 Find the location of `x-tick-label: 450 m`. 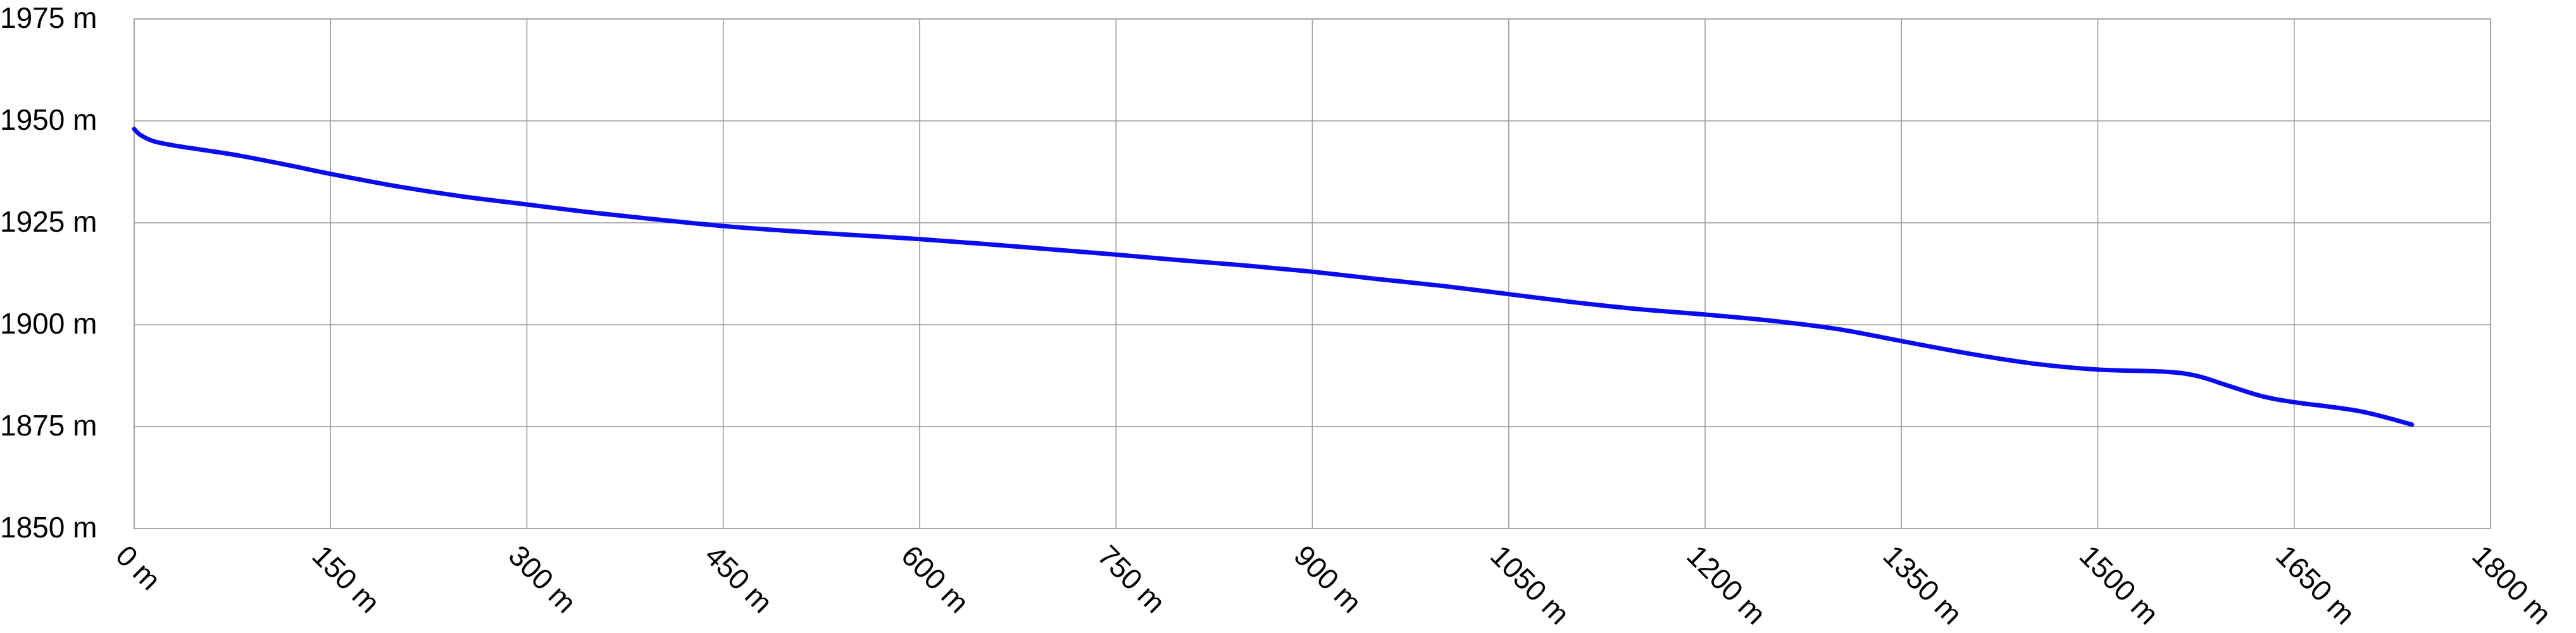

x-tick-label: 450 m is located at coordinates (739, 579).